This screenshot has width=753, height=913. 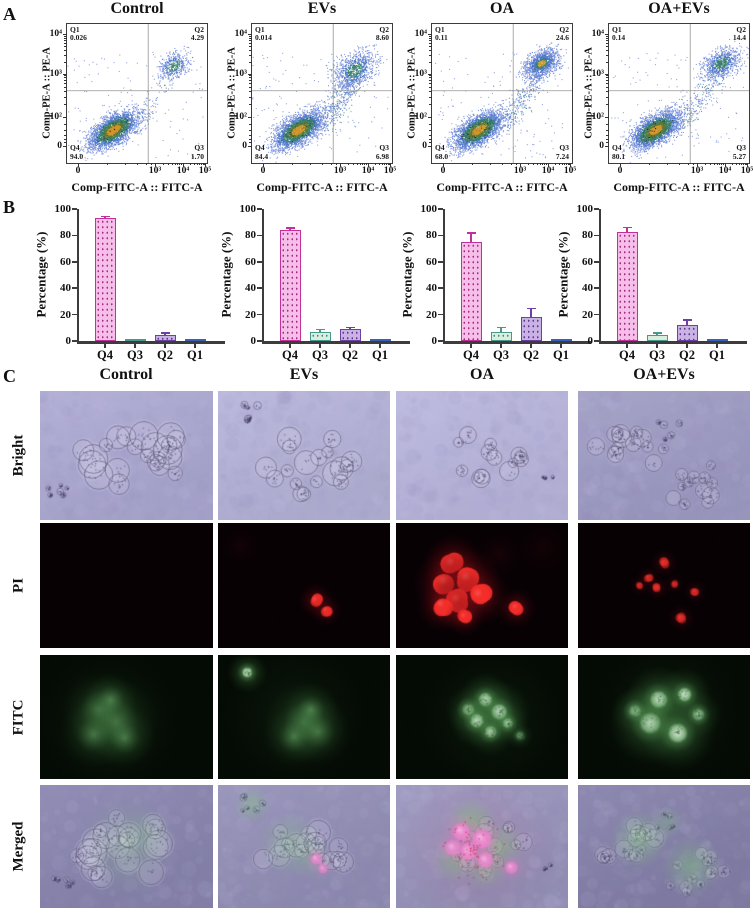 I want to click on panel-b-label: B, so click(x=9, y=207).